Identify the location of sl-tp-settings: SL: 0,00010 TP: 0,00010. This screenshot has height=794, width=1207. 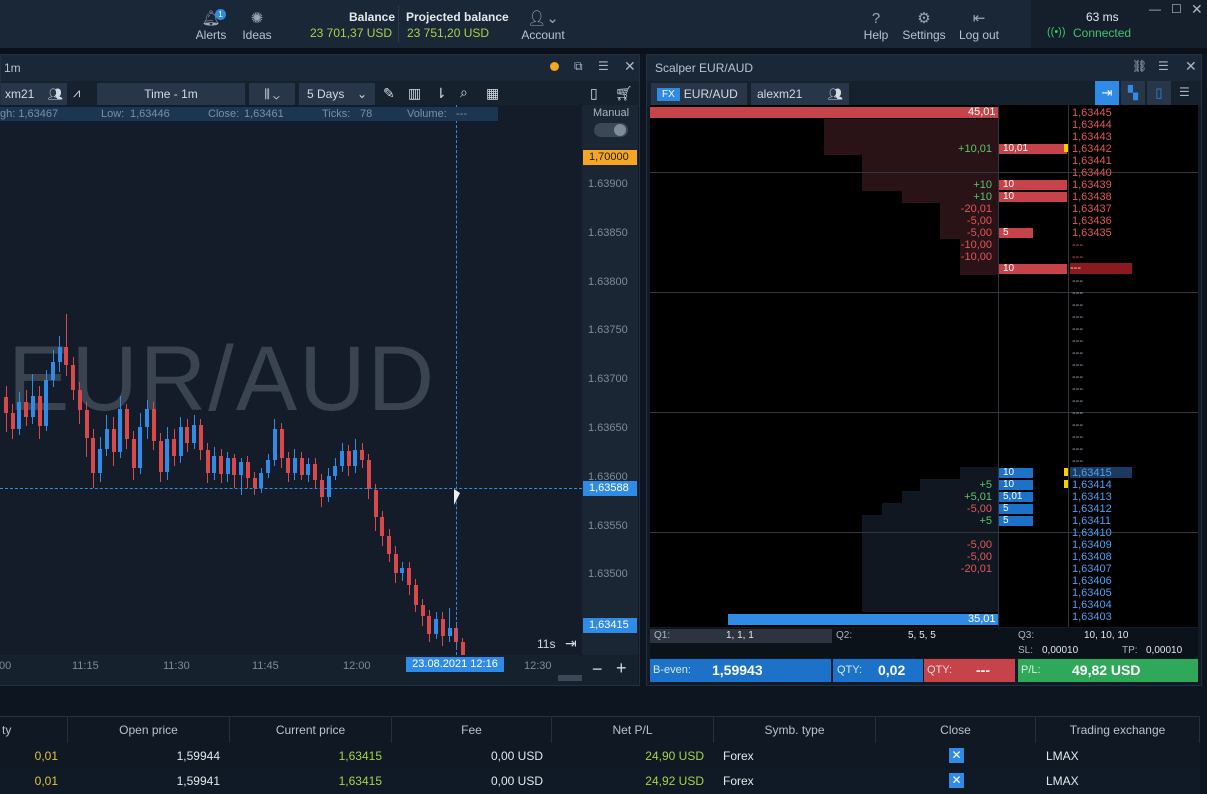
(1107, 651).